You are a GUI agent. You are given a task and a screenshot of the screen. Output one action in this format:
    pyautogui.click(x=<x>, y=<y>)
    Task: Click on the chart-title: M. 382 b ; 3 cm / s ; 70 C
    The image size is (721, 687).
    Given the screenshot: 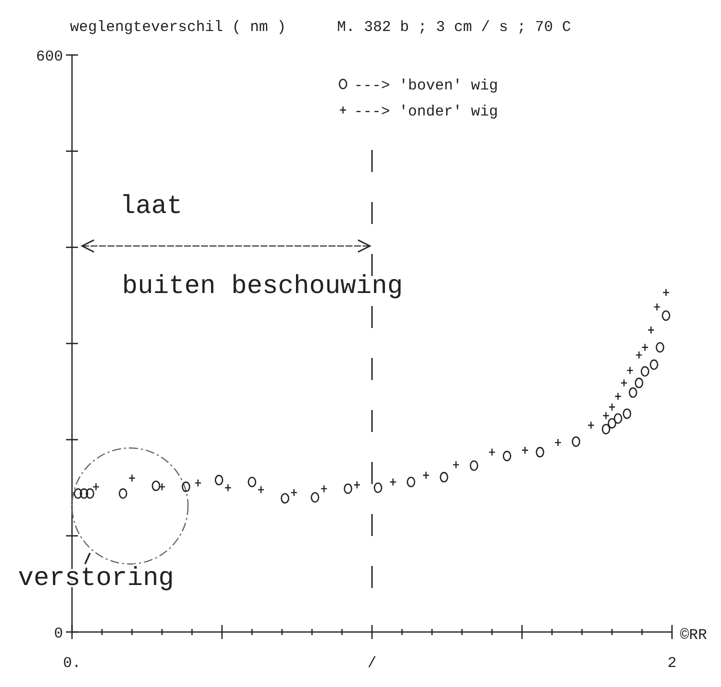 What is the action you would take?
    pyautogui.click(x=454, y=27)
    